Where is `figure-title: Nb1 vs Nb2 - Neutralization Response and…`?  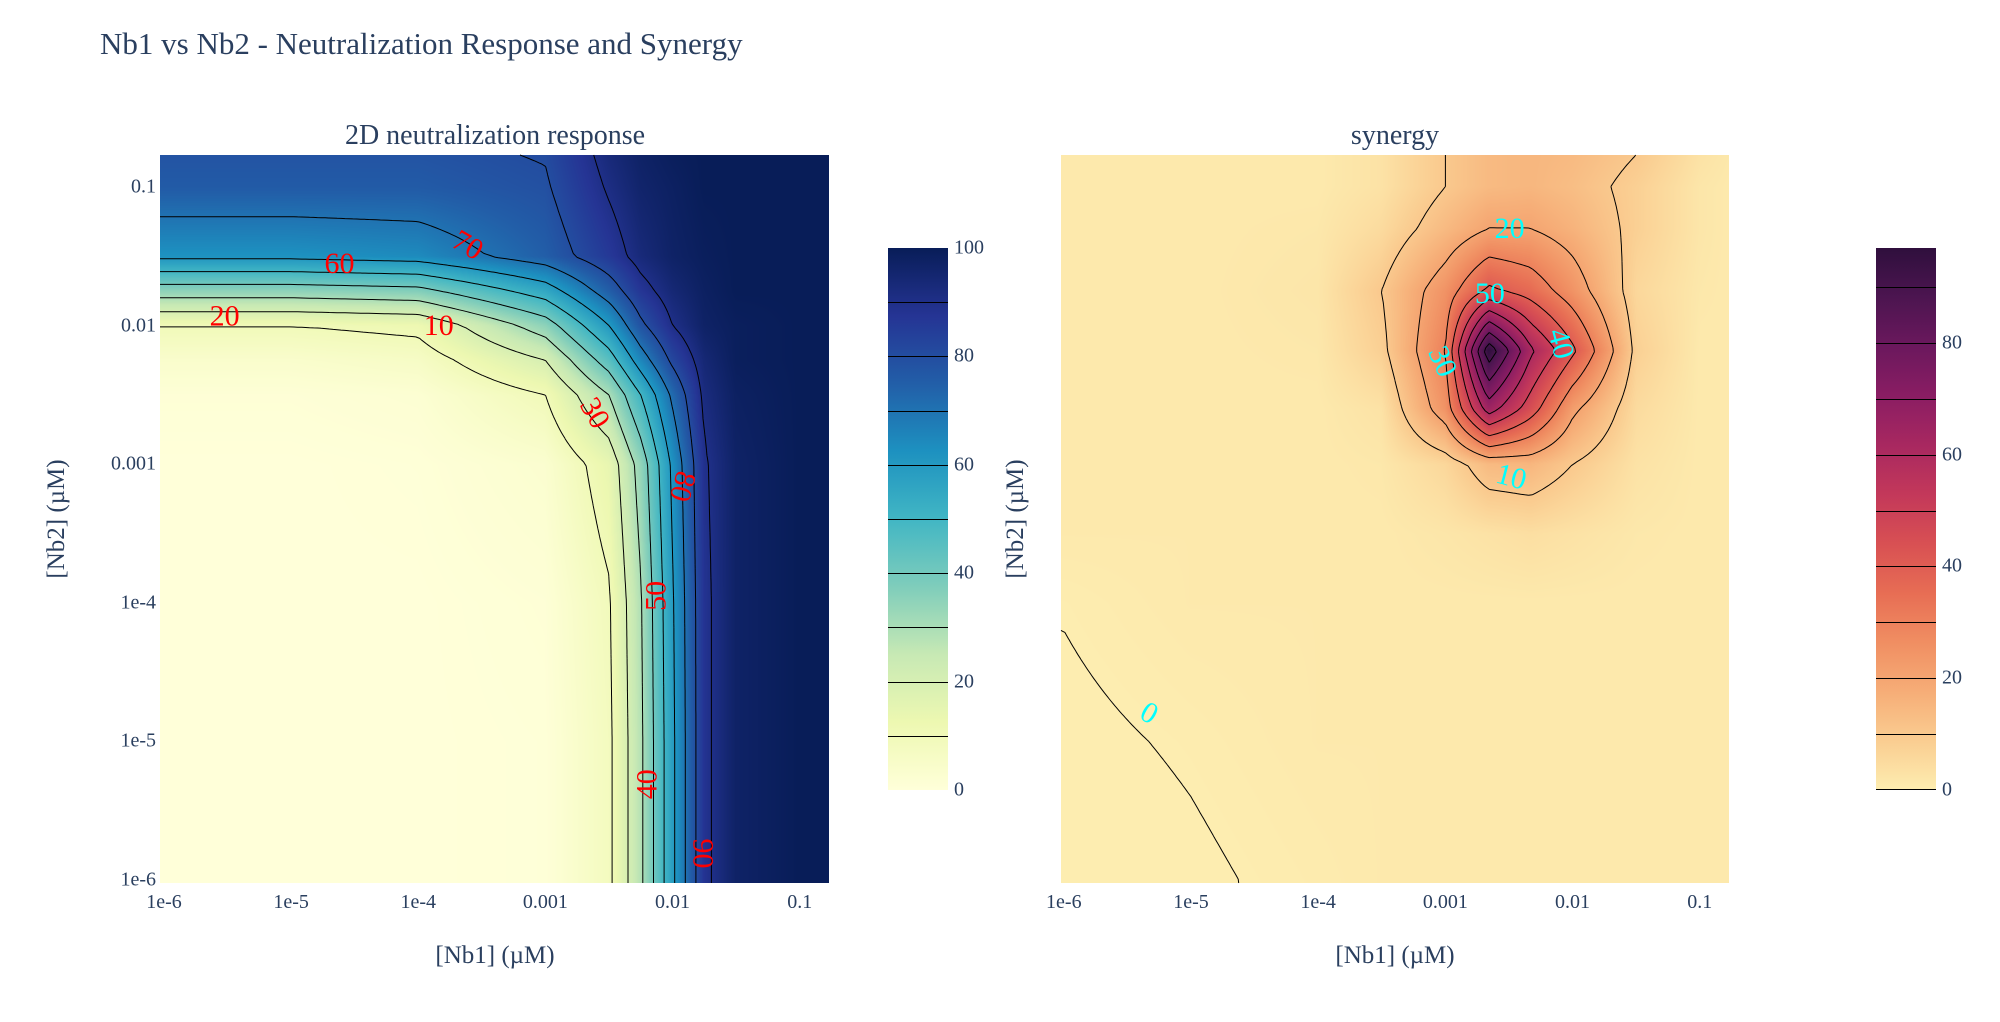 figure-title: Nb1 vs Nb2 - Neutralization Response and… is located at coordinates (421, 43).